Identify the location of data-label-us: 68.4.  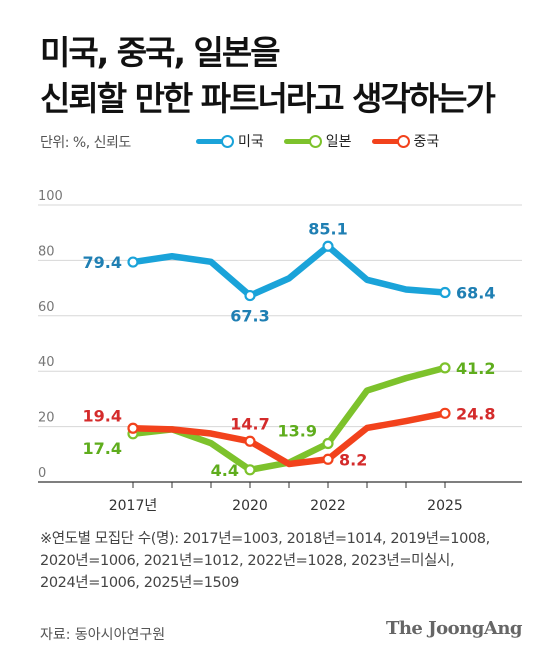
(475, 293).